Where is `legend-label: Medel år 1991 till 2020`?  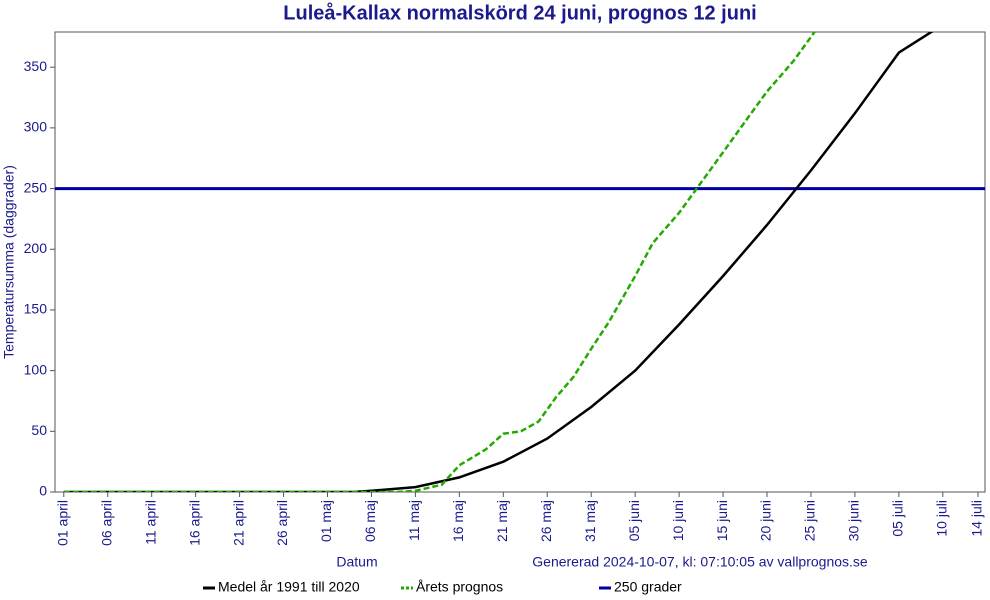 legend-label: Medel år 1991 till 2020 is located at coordinates (289, 587).